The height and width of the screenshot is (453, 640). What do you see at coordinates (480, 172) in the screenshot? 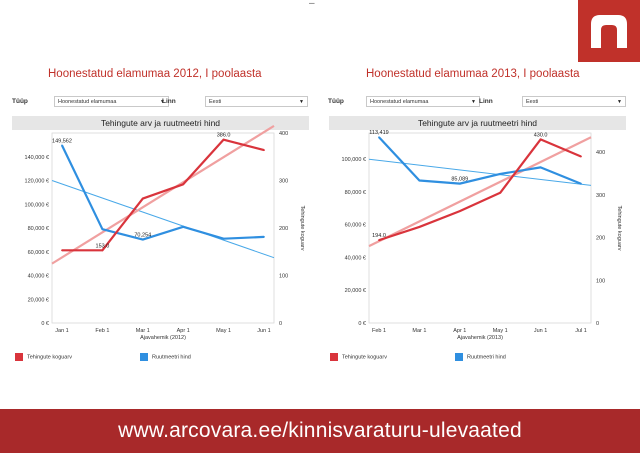
I see `price-trend-line` at bounding box center [480, 172].